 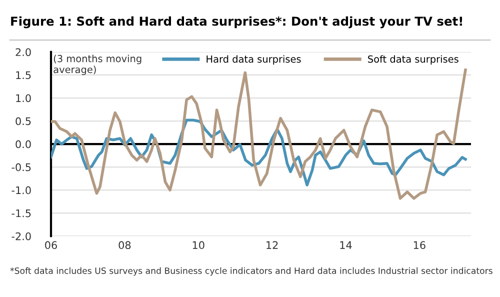 What do you see at coordinates (198, 245) in the screenshot?
I see `x-tick-label: 10` at bounding box center [198, 245].